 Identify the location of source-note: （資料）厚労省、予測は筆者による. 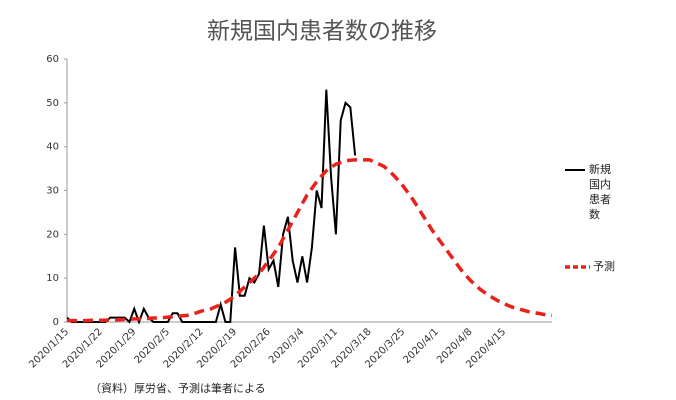
(178, 388).